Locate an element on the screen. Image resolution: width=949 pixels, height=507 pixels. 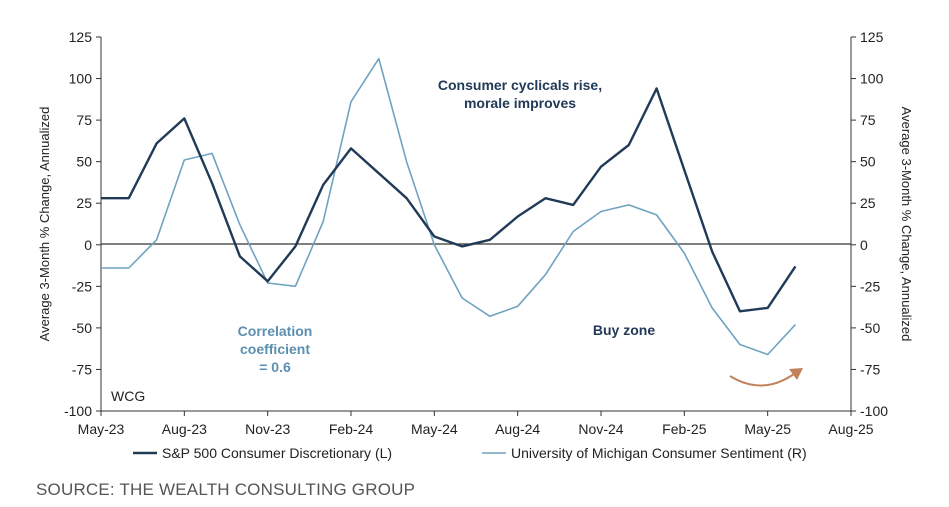
x-tick-label: Aug-23 is located at coordinates (184, 429).